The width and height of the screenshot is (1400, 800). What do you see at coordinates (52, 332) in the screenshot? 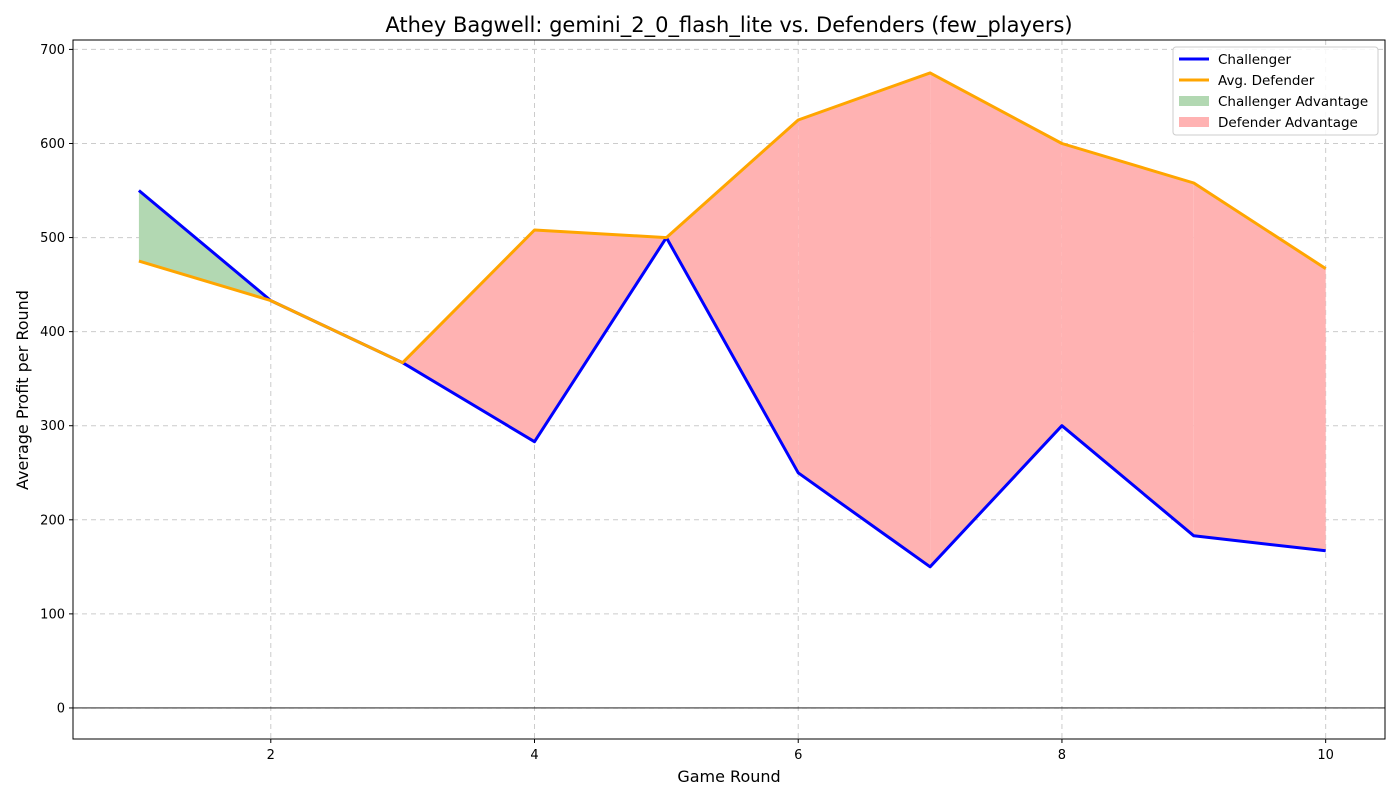
I see `y-tick-label: 400` at bounding box center [52, 332].